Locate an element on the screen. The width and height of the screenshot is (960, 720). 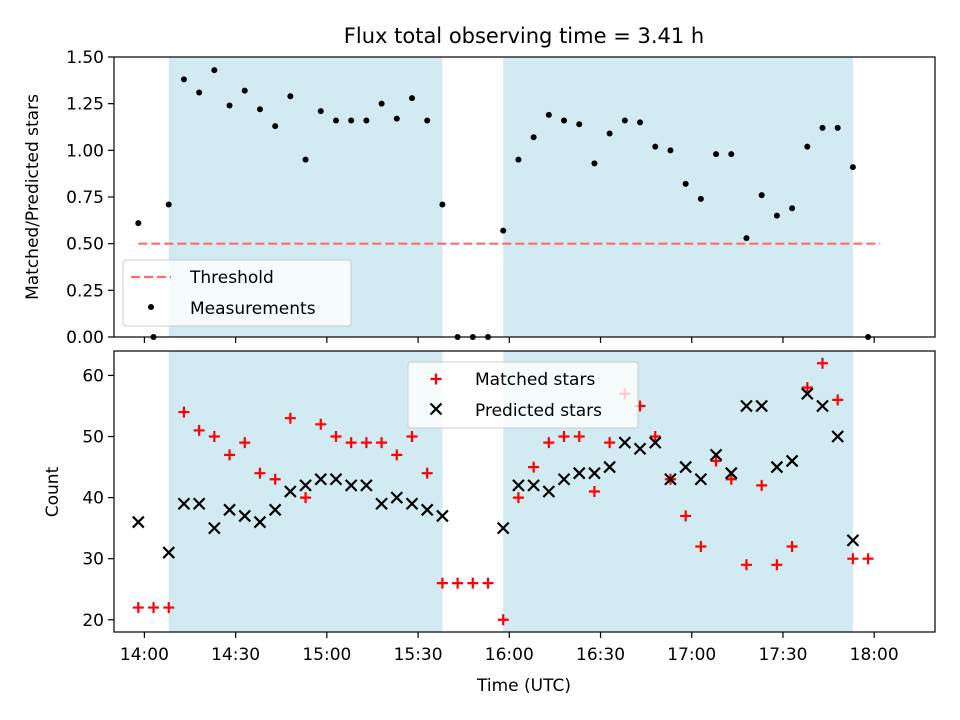
legend-predicted-swatch is located at coordinates (436, 409).